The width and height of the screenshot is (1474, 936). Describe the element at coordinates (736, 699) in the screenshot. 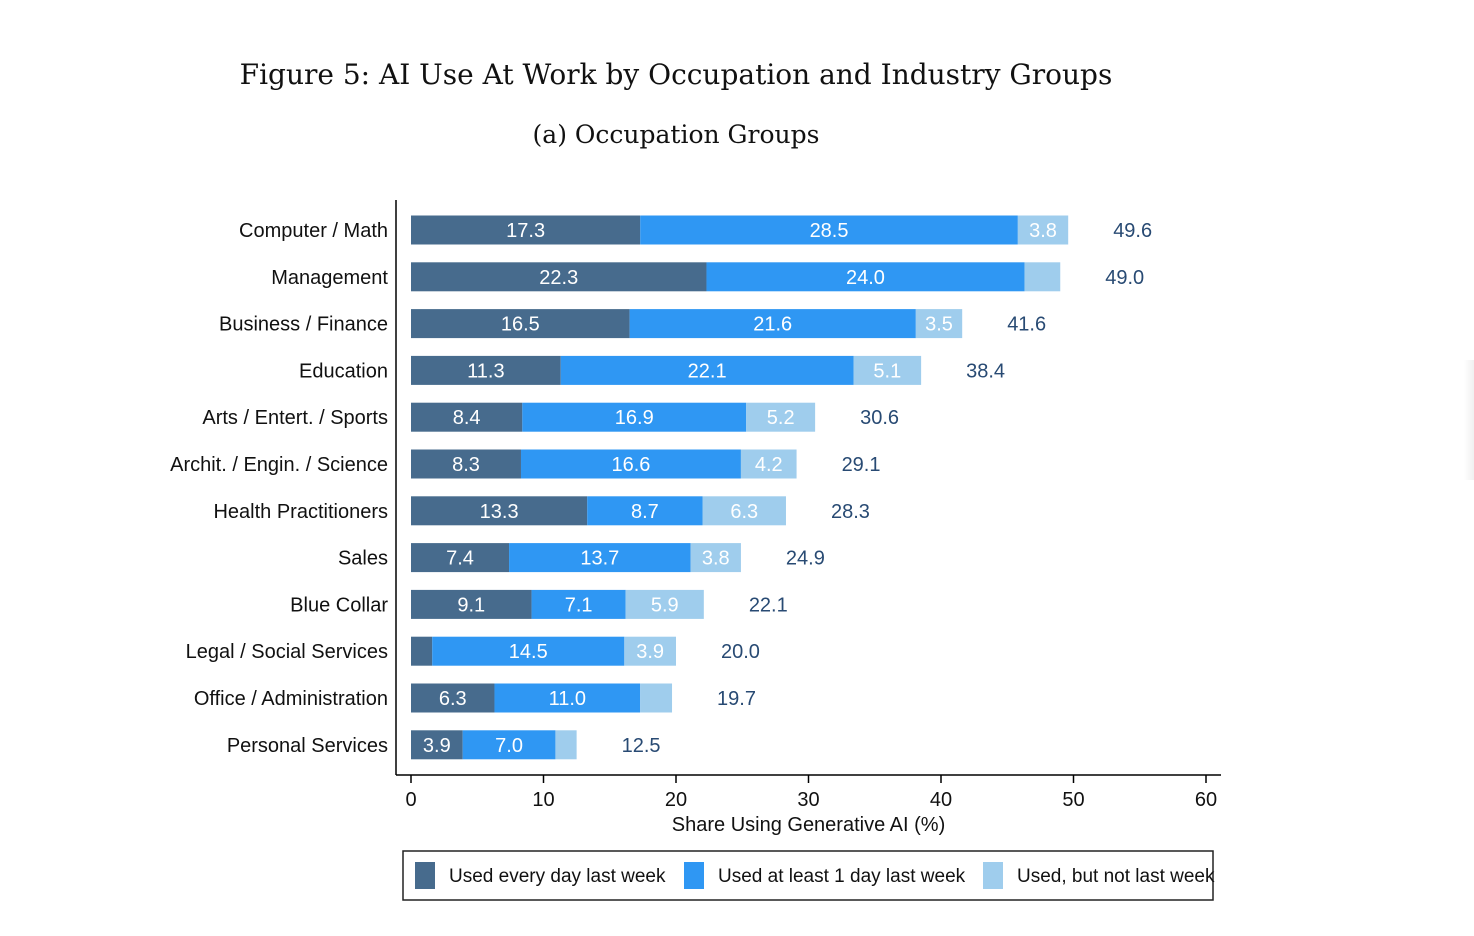

I see `bar-total-label: 19.7` at that location.